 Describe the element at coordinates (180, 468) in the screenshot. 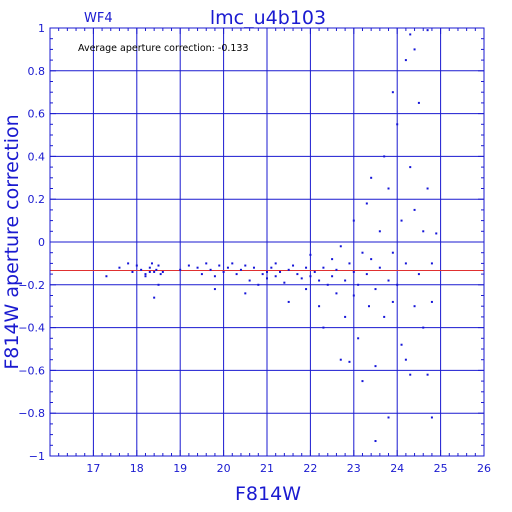

I see `x-tick-label: 19` at that location.